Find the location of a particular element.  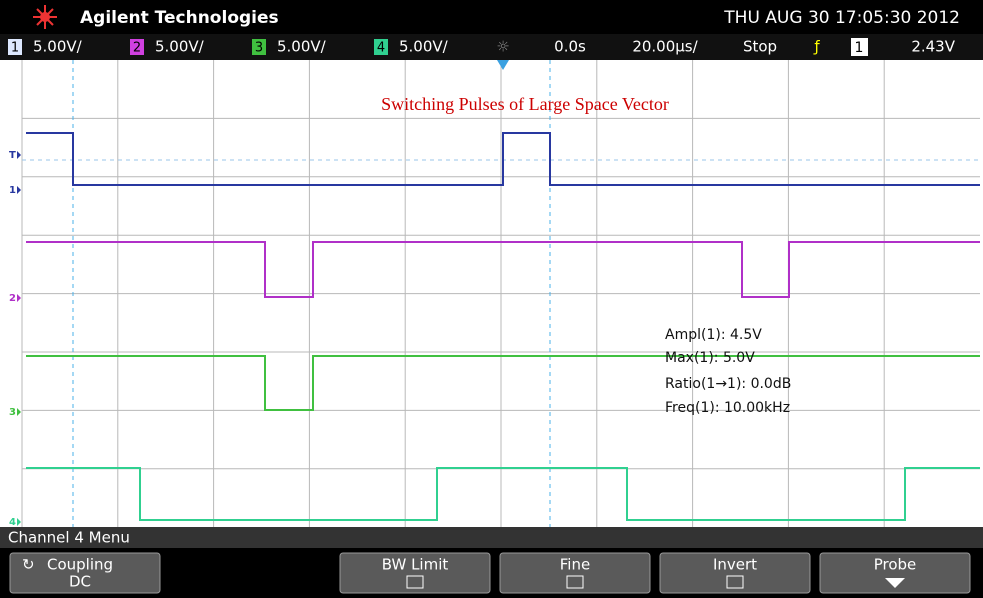

channel-marker: T is located at coordinates (12, 155).